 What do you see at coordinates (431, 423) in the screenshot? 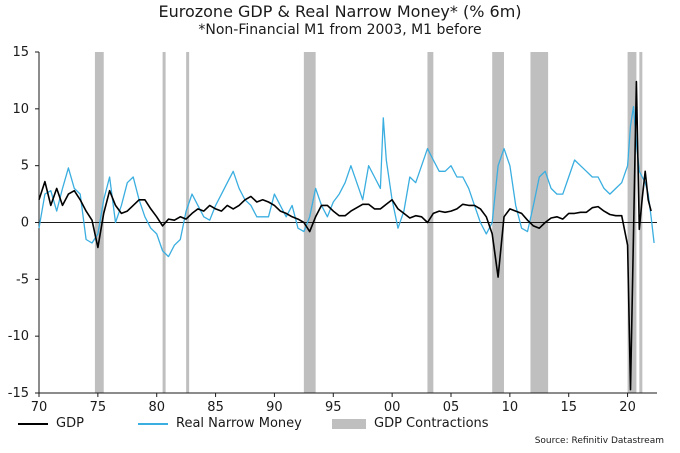
I see `legend-label-gdp-contractions: GDP Contractions` at bounding box center [431, 423].